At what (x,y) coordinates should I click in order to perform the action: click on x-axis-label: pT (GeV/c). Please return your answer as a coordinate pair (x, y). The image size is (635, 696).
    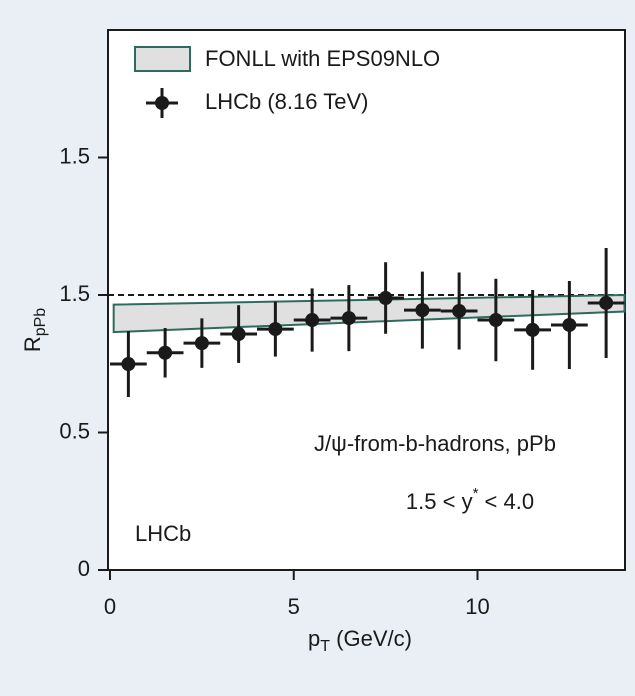
    Looking at the image, I should click on (360, 640).